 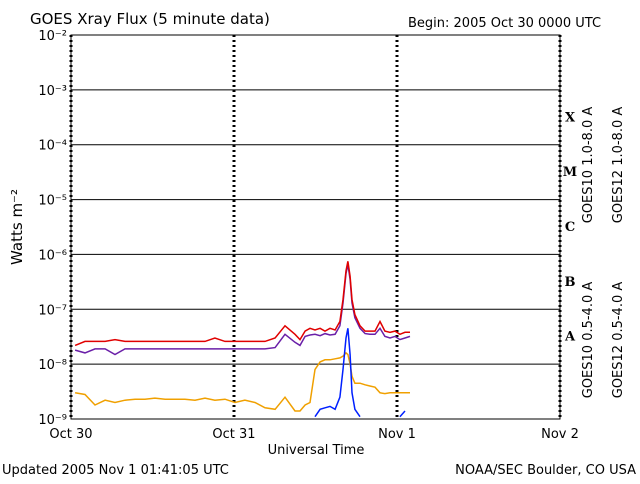 What do you see at coordinates (17, 227) in the screenshot?
I see `y-axis-label: Watts m⁻²` at bounding box center [17, 227].